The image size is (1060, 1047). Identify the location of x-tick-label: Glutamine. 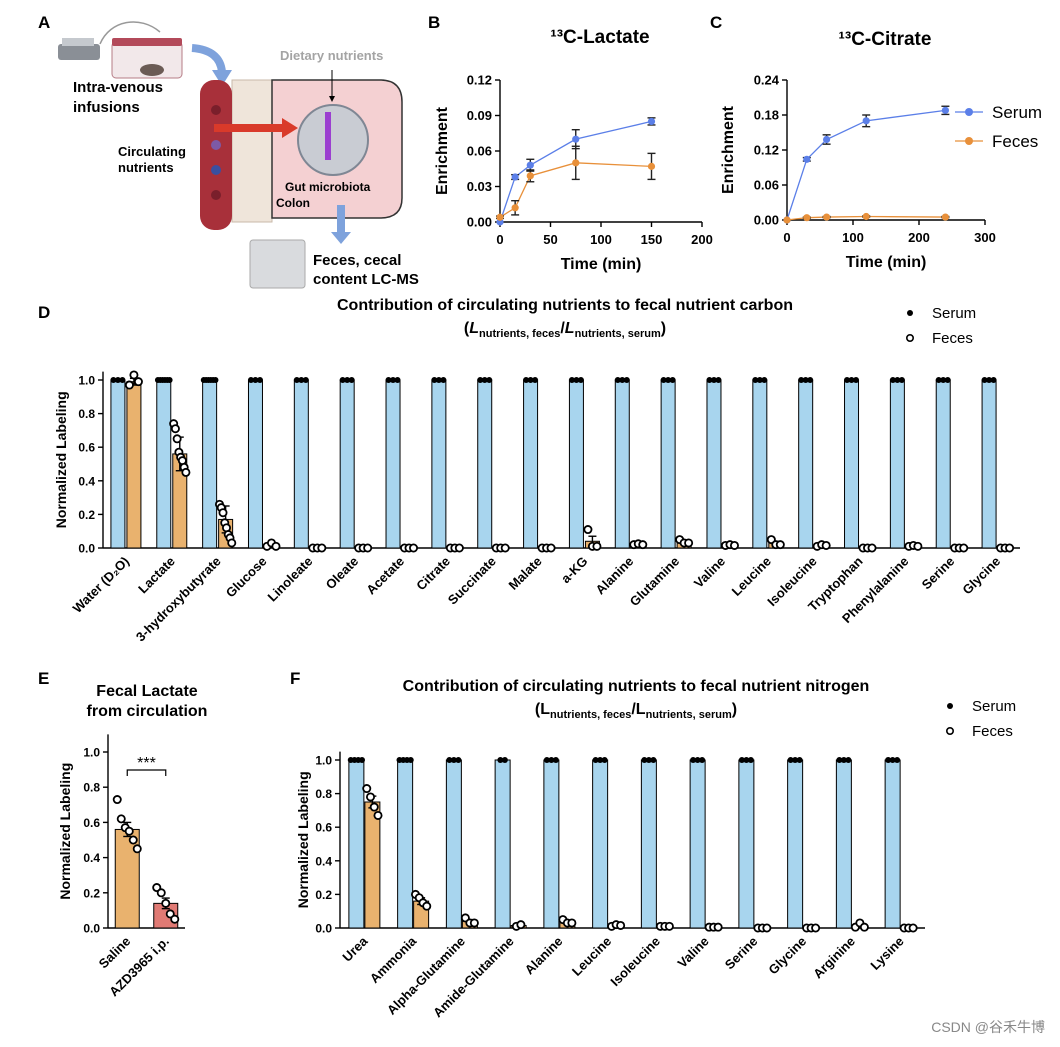
(655, 582).